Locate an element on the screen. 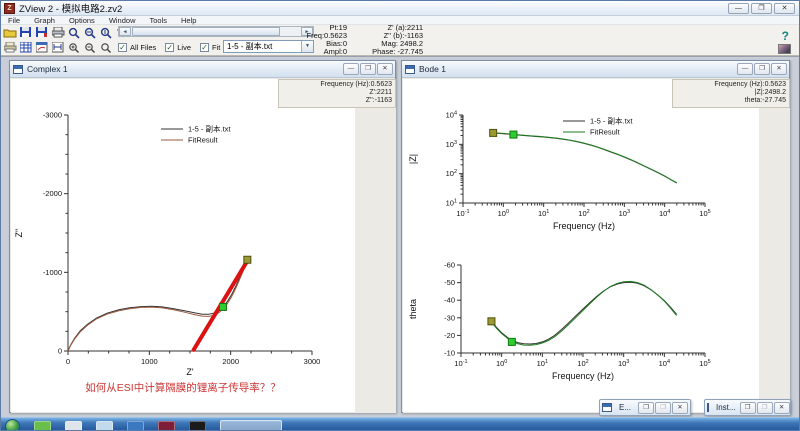  graph-window-button is located at coordinates (42, 47).